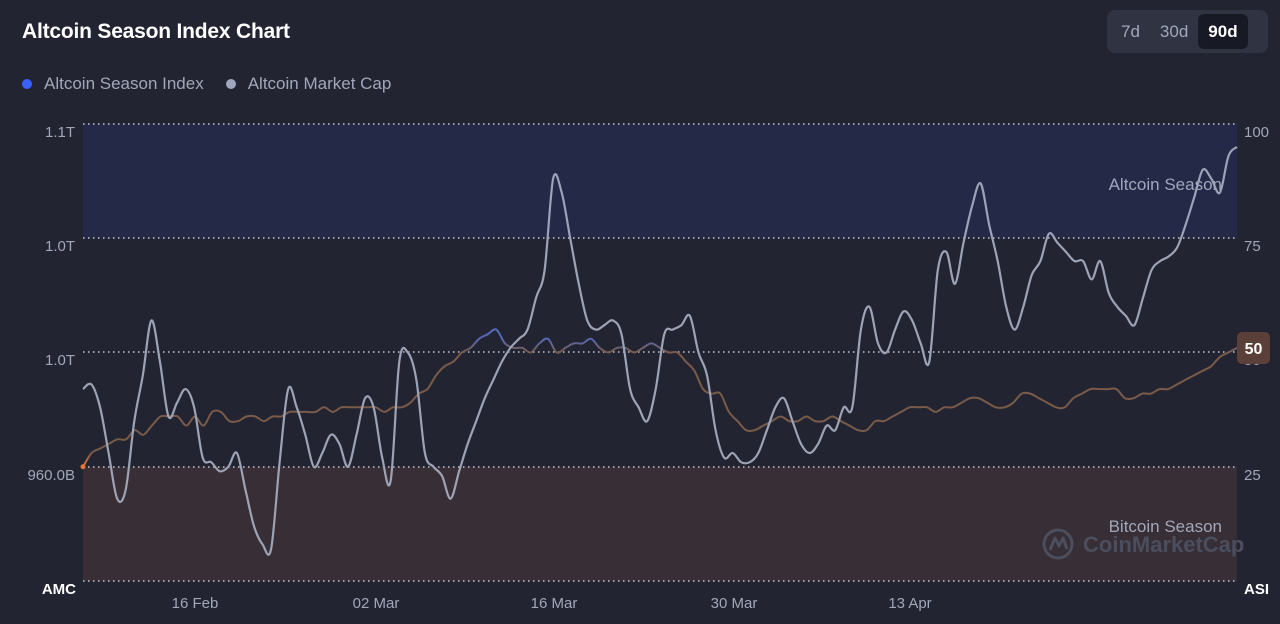 The image size is (1280, 624). Describe the element at coordinates (734, 603) in the screenshot. I see `x-tick-label: 30 Mar` at that location.